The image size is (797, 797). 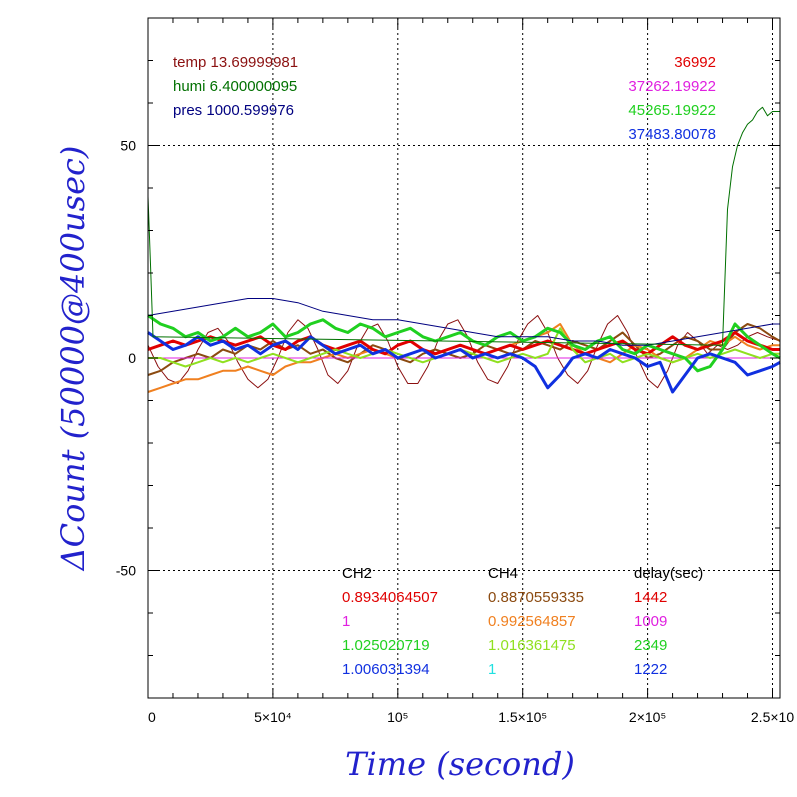 What do you see at coordinates (152, 717) in the screenshot?
I see `x-tick-label: 0` at bounding box center [152, 717].